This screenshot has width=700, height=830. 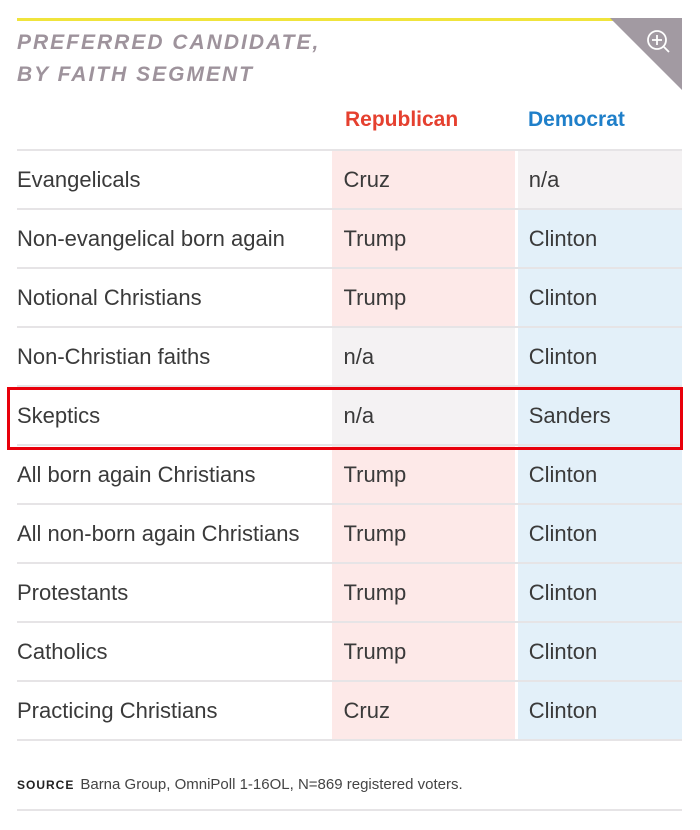 I want to click on highlight-box-skeptics, so click(x=345, y=418).